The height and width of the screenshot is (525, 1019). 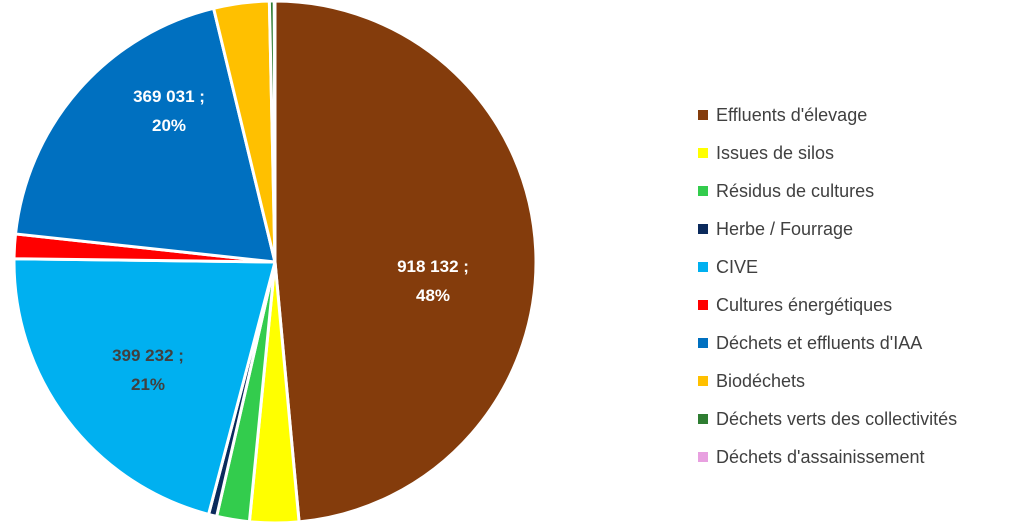 What do you see at coordinates (804, 304) in the screenshot?
I see `legend-label: Cultures énergétiques` at bounding box center [804, 304].